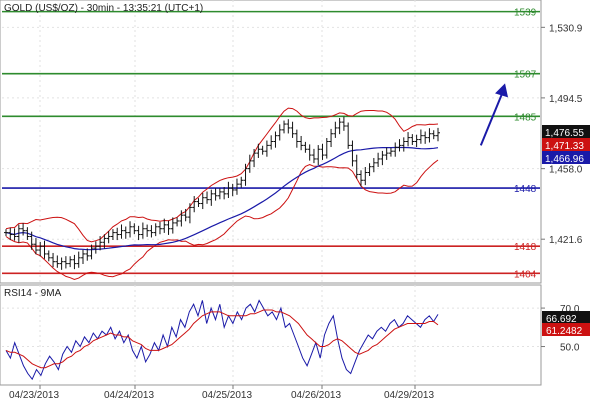  I want to click on rsi-badge-0: 66.692, so click(561, 319).